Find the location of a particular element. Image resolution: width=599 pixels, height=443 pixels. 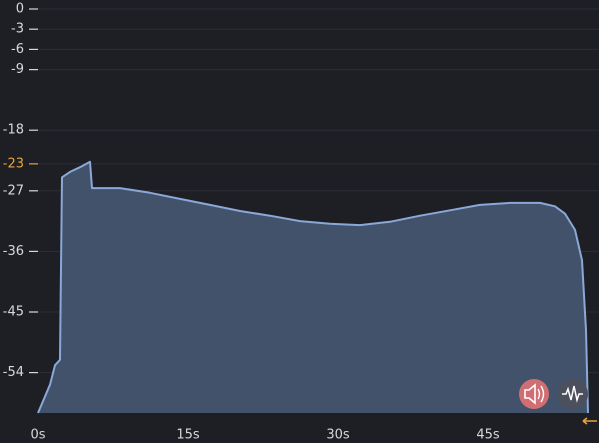

y-tick-label: -18 is located at coordinates (13, 130).